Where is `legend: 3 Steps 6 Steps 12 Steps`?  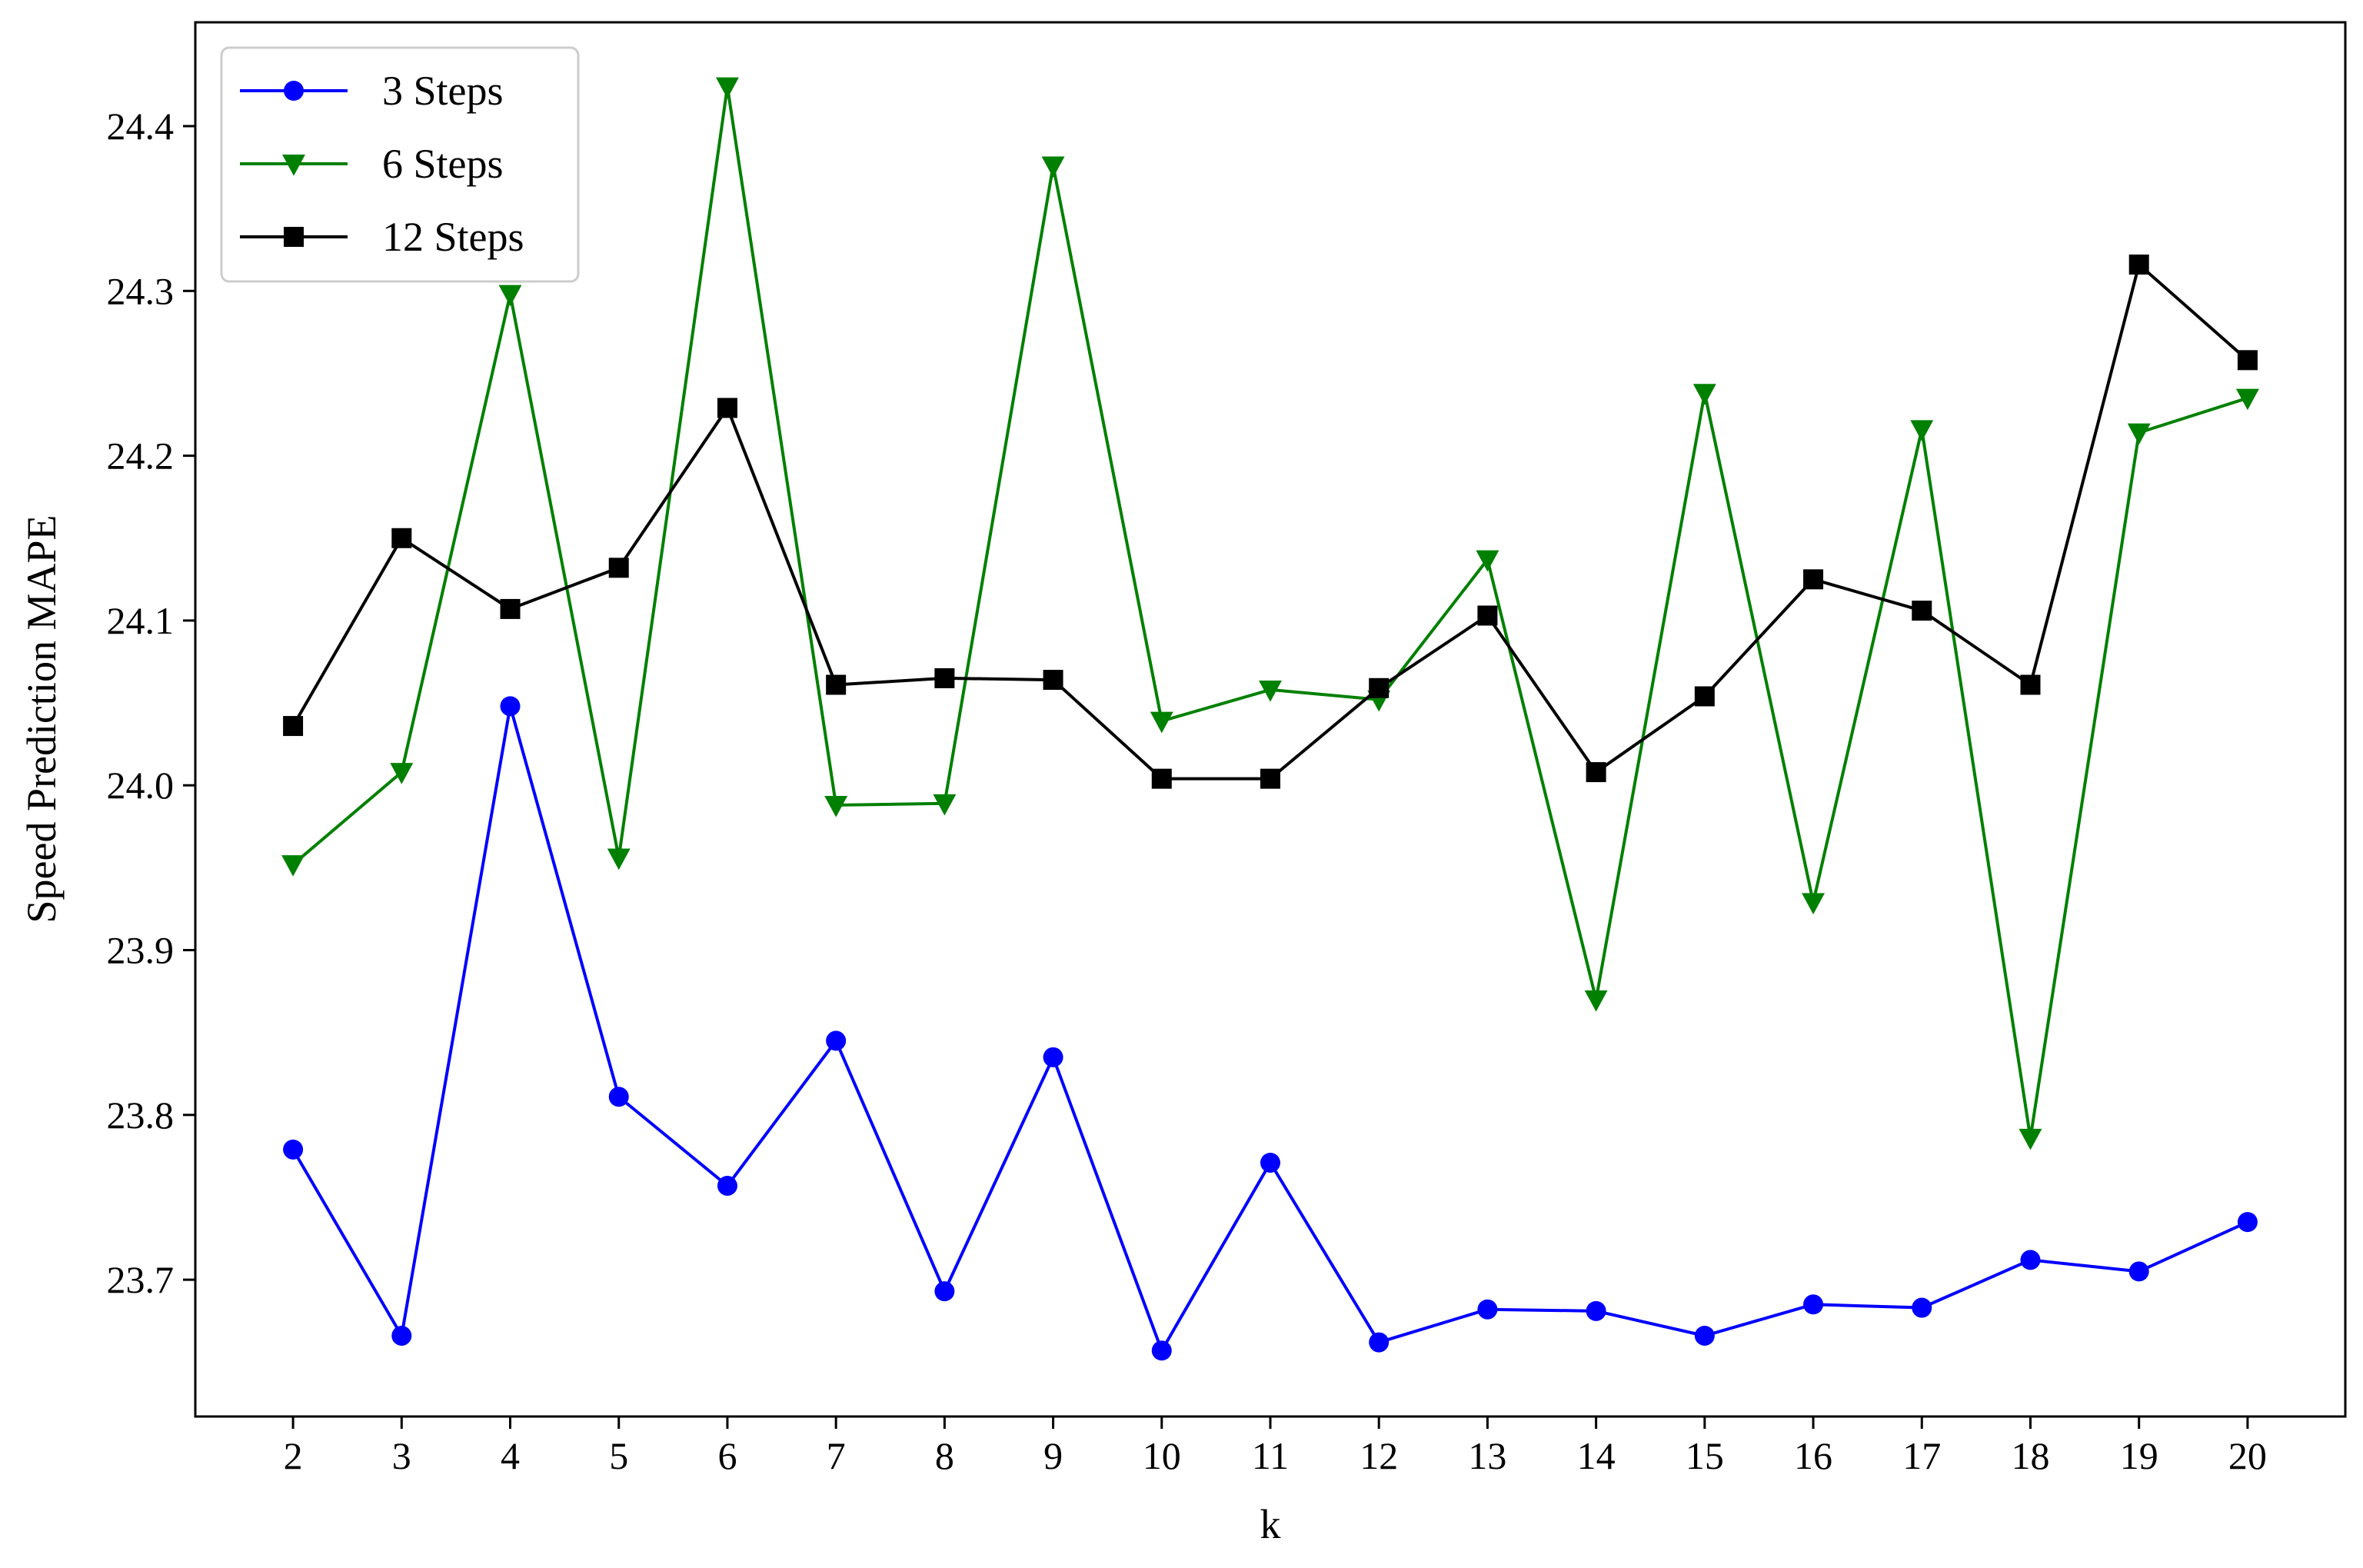
legend: 3 Steps 6 Steps 12 Steps is located at coordinates (400, 164).